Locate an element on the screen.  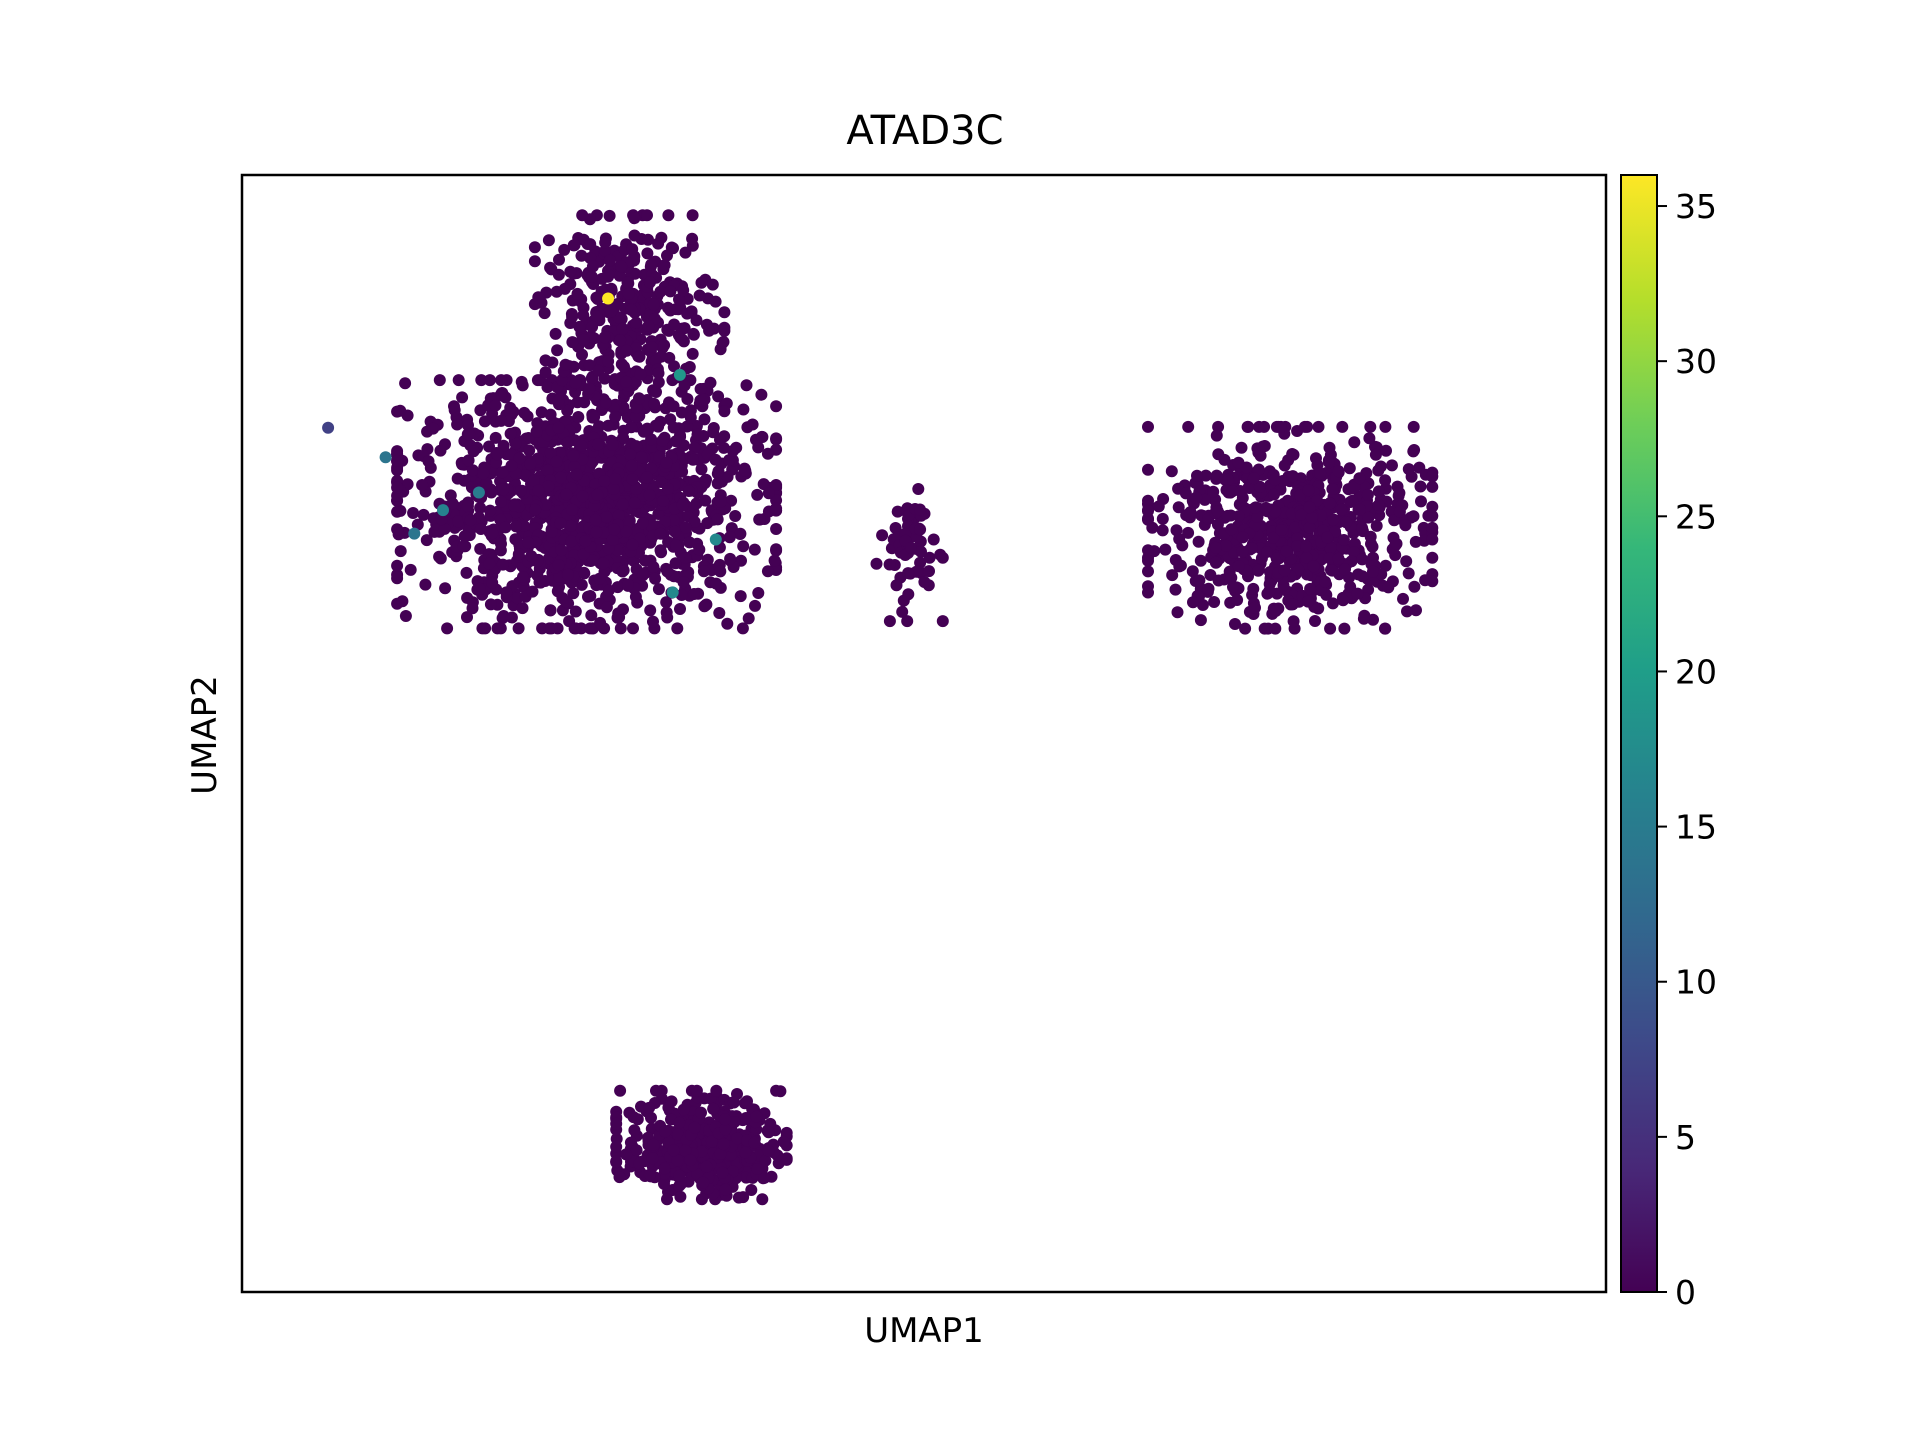
colorbar-gradient is located at coordinates (1639, 733).